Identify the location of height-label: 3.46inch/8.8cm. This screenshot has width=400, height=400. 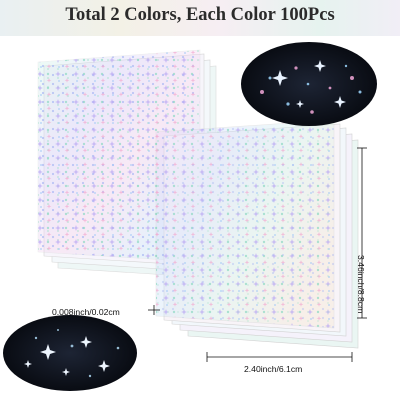
(361, 284).